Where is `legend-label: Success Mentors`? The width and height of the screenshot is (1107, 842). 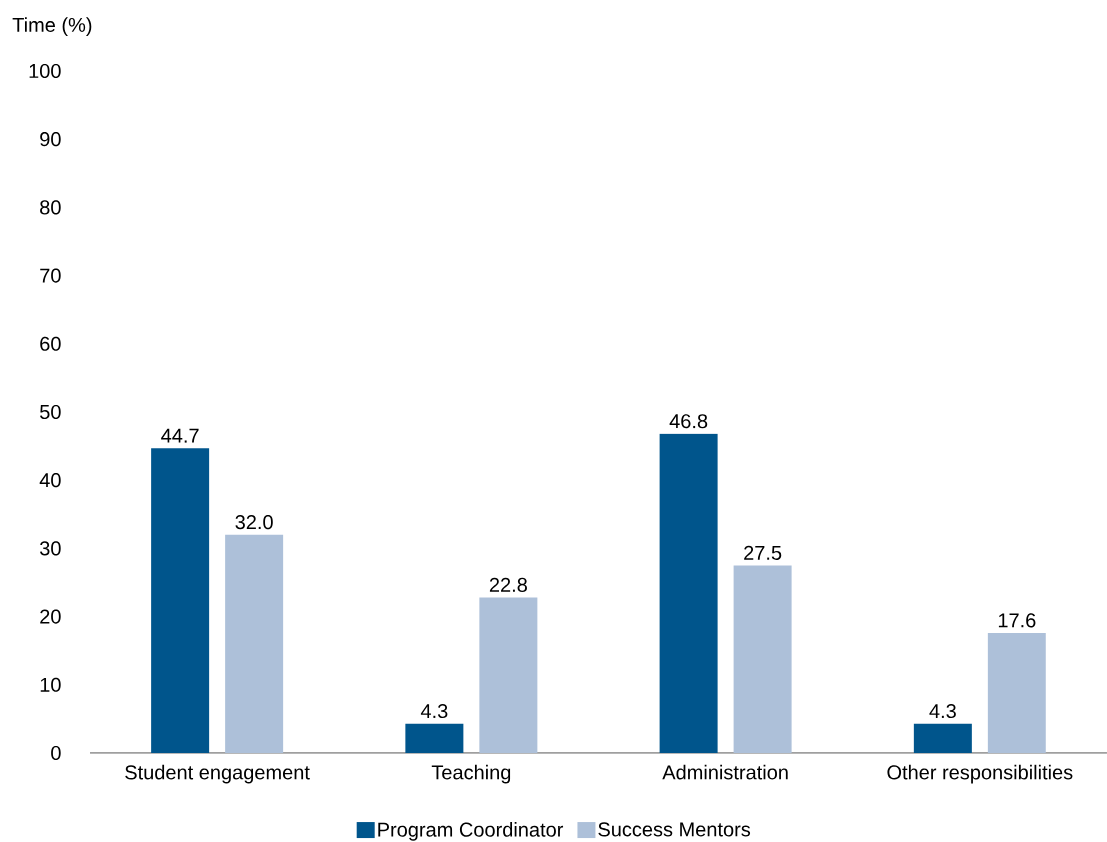 legend-label: Success Mentors is located at coordinates (674, 829).